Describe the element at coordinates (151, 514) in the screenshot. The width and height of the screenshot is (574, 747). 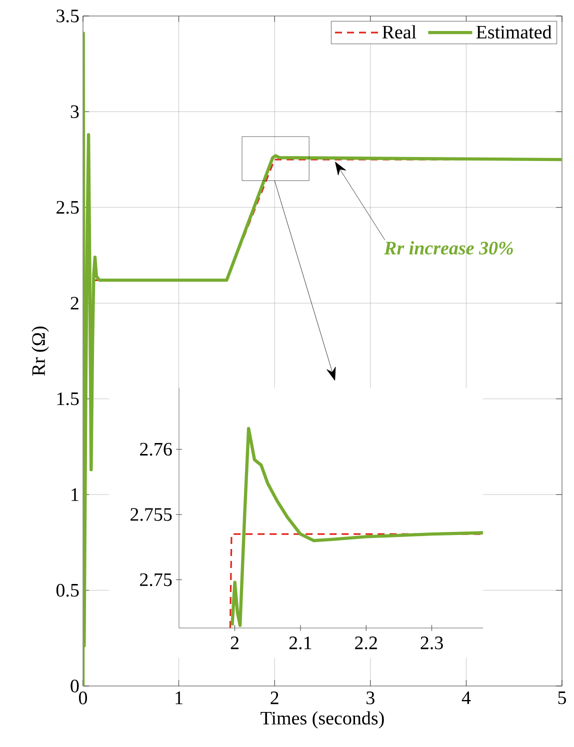
I see `y-tick-label: 2.755` at that location.